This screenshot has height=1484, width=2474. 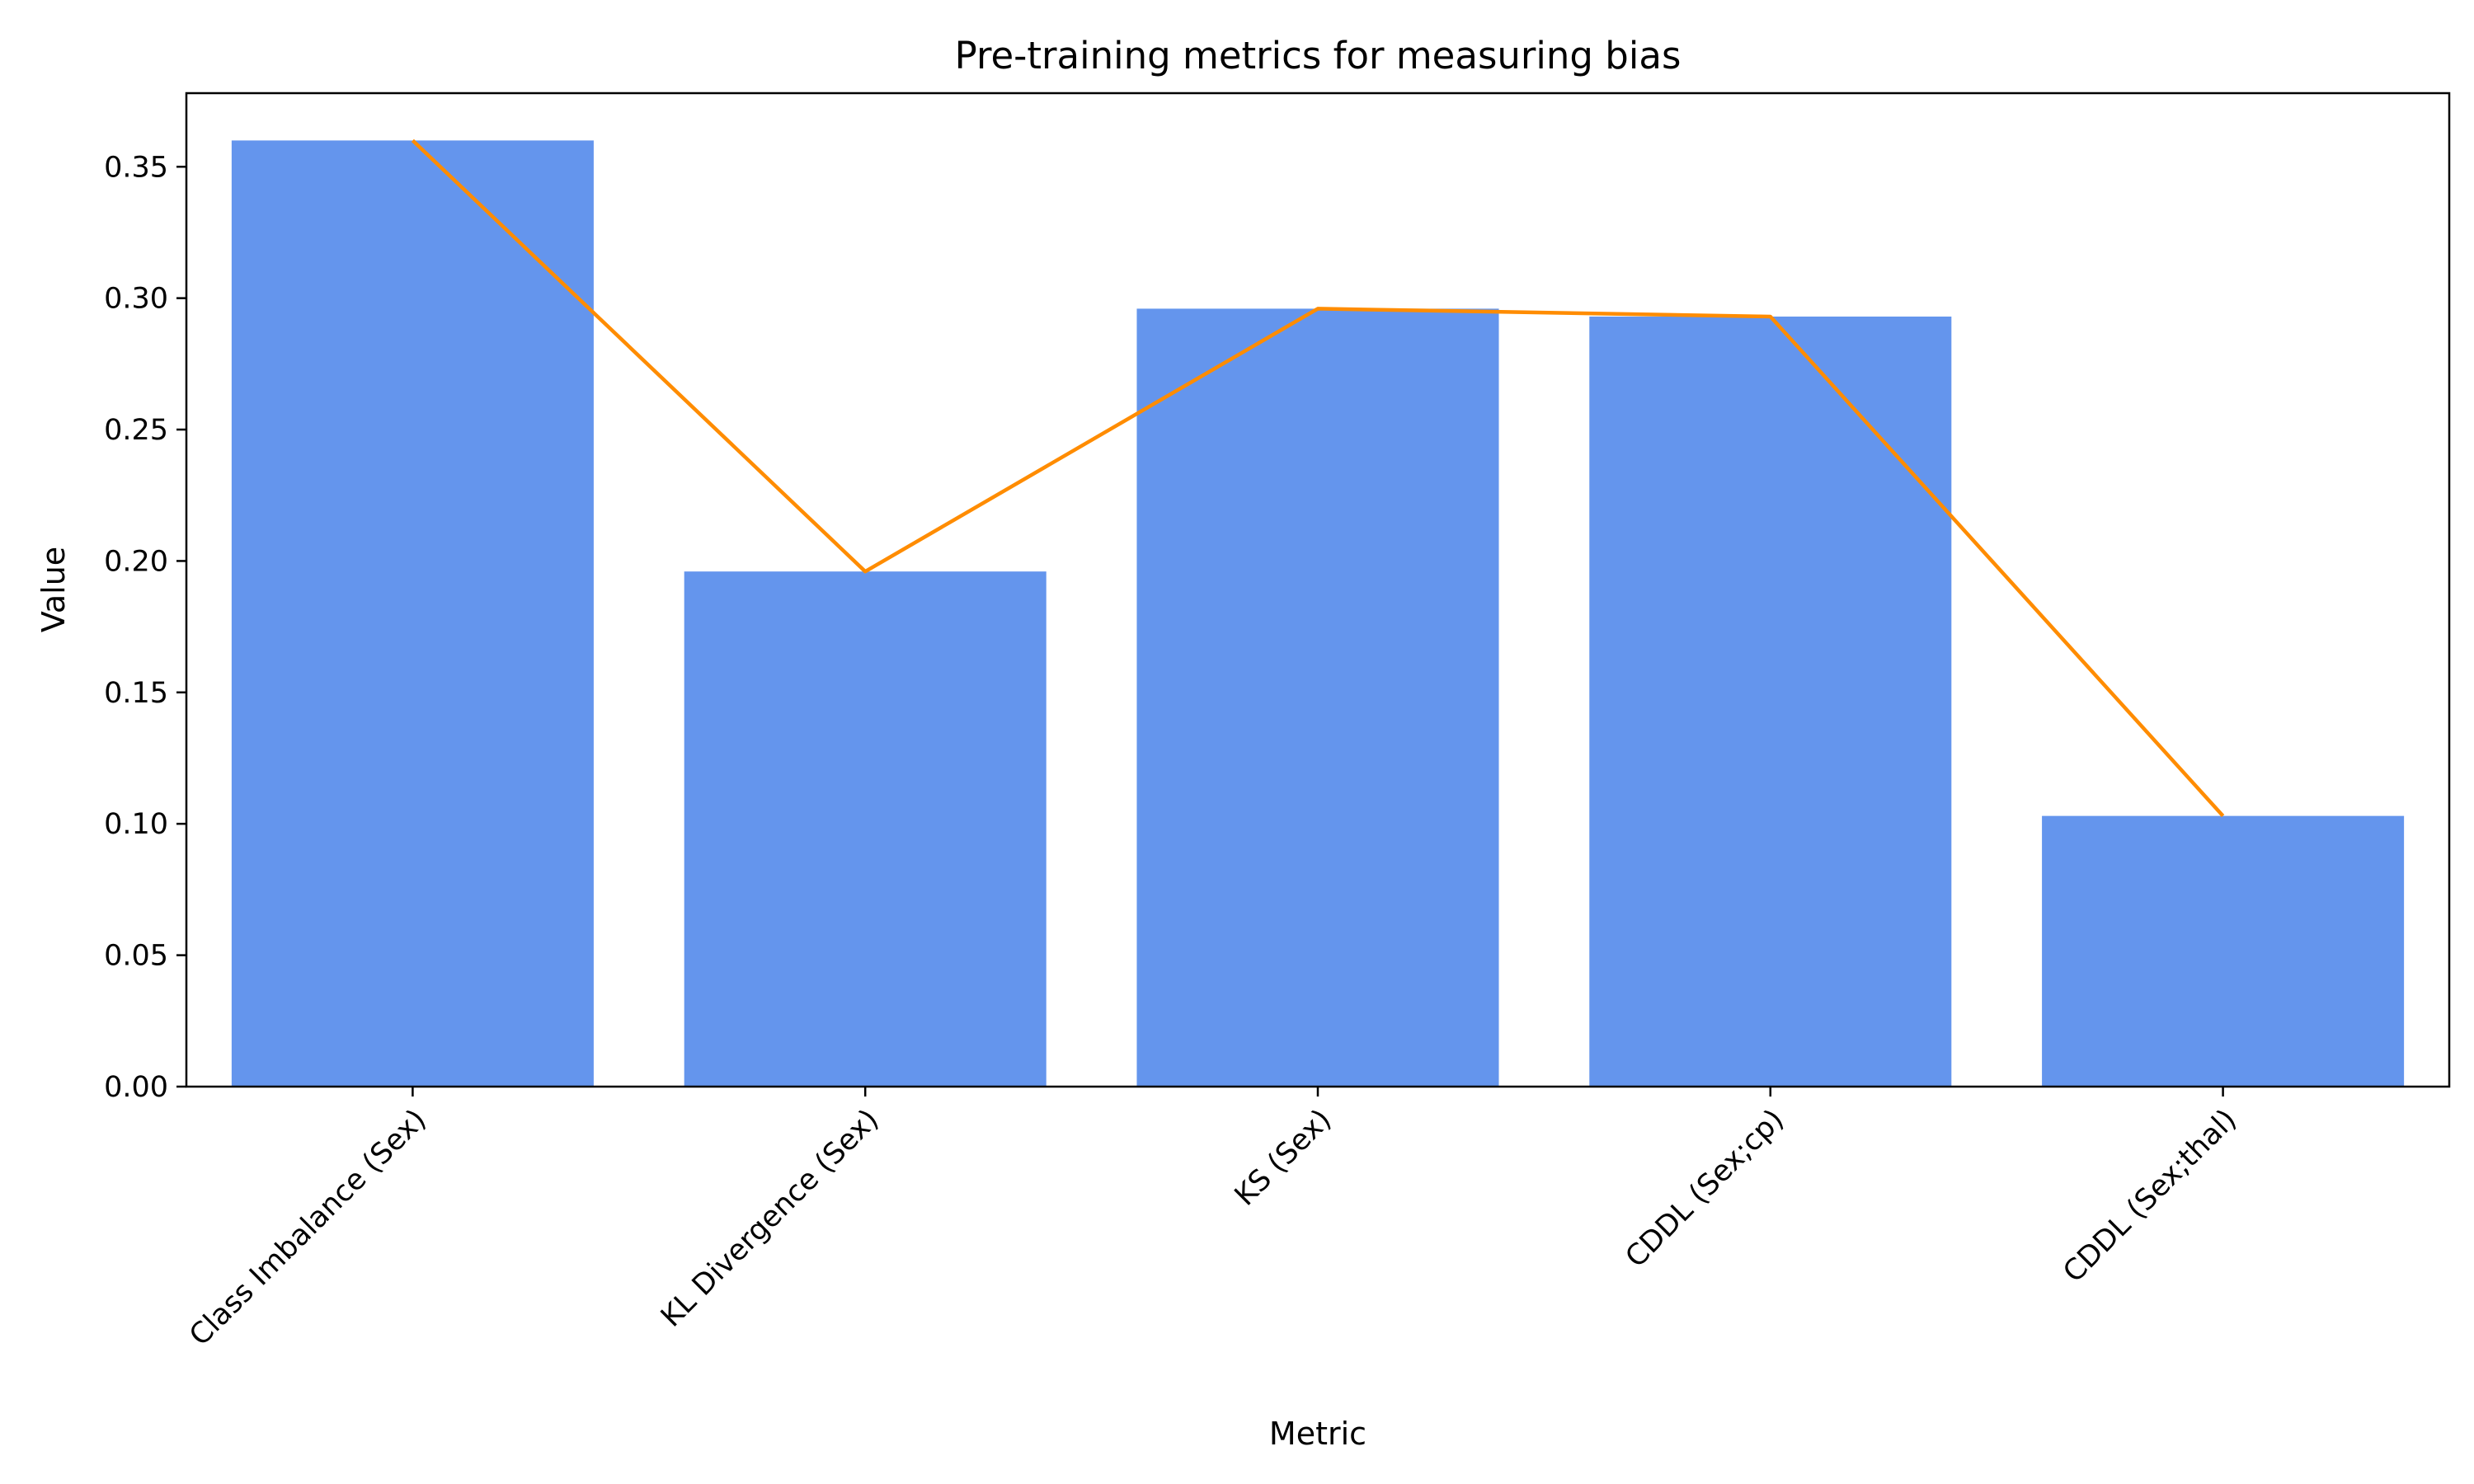 What do you see at coordinates (136, 1087) in the screenshot?
I see `y-tick-label-0: 0.00` at bounding box center [136, 1087].